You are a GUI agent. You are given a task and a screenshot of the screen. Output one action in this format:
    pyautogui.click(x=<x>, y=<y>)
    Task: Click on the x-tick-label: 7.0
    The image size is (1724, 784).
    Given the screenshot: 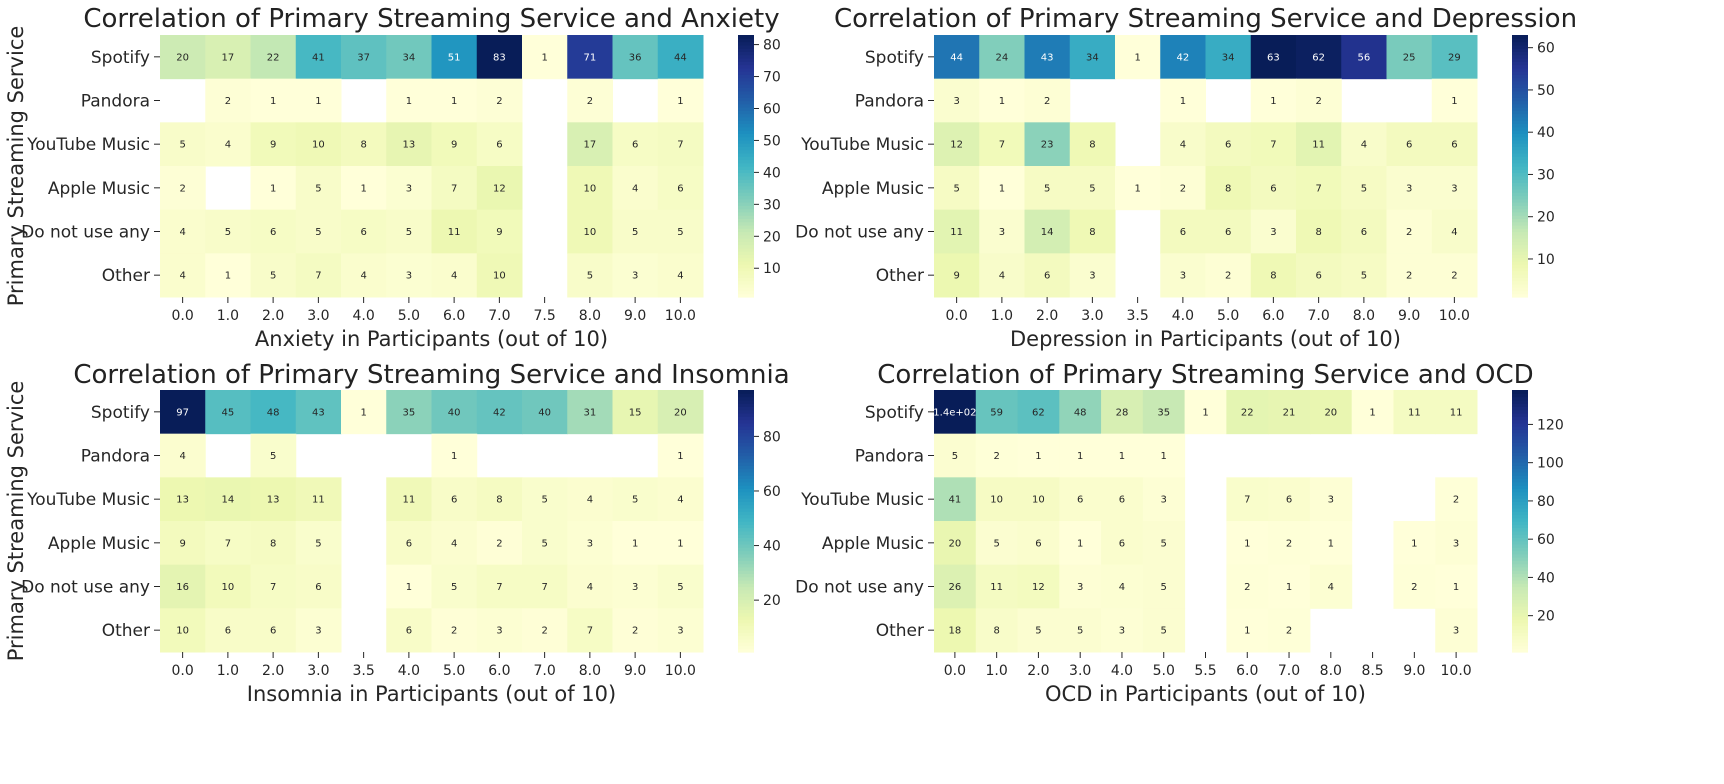 What is the action you would take?
    pyautogui.click(x=544, y=671)
    